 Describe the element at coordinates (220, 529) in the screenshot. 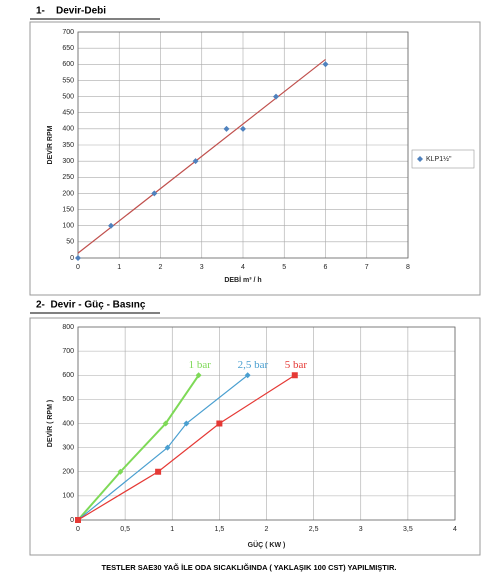

I see `x-tick-label: 1,5` at that location.